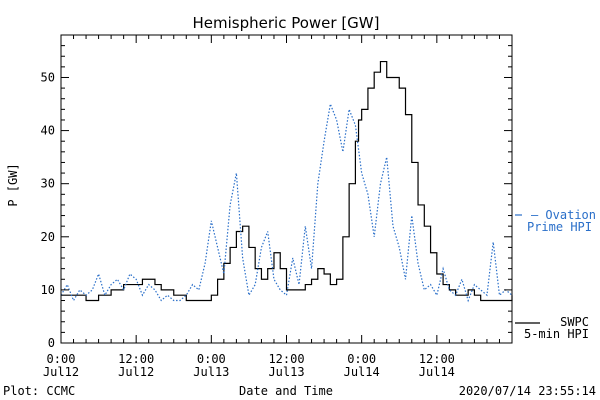 The image size is (600, 400). Describe the element at coordinates (39, 391) in the screenshot. I see `plot-credit: Plot: CCMC` at that location.